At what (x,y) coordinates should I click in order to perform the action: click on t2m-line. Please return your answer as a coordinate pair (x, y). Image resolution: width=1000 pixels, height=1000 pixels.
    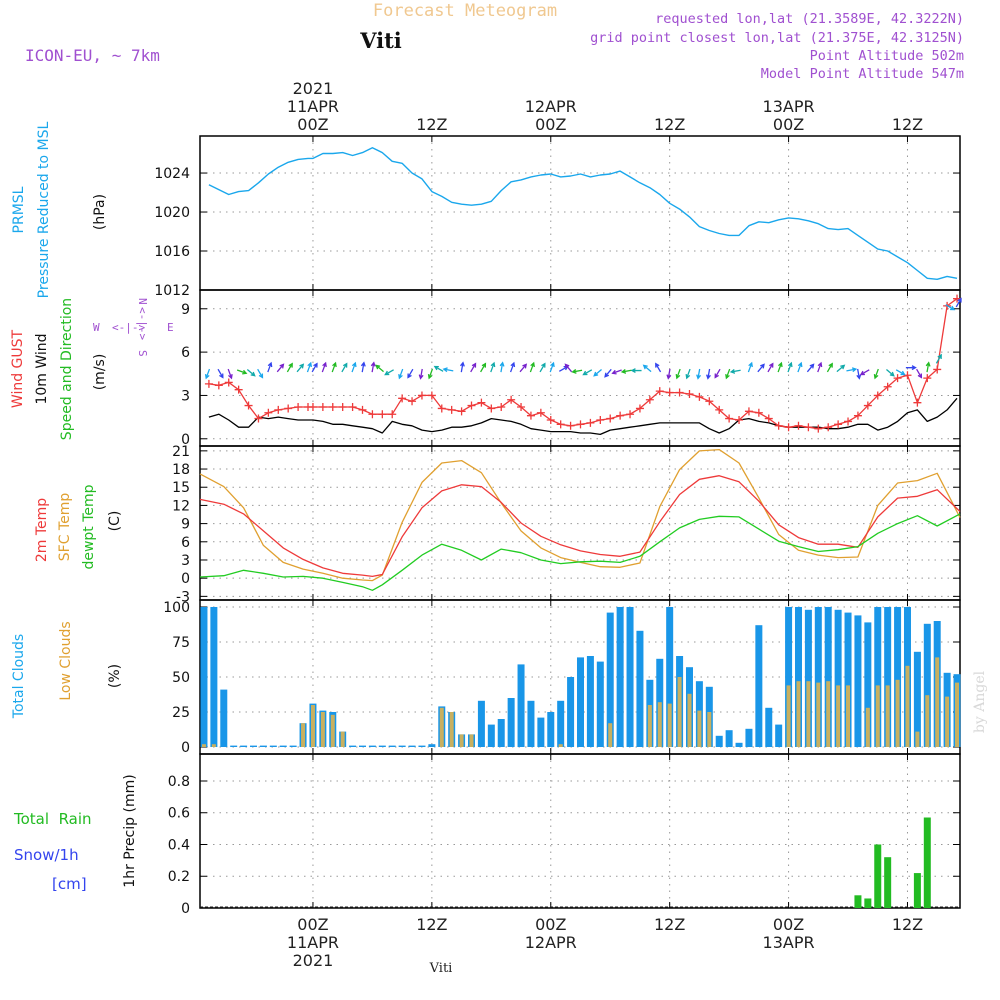
    Looking at the image, I should click on (580, 526).